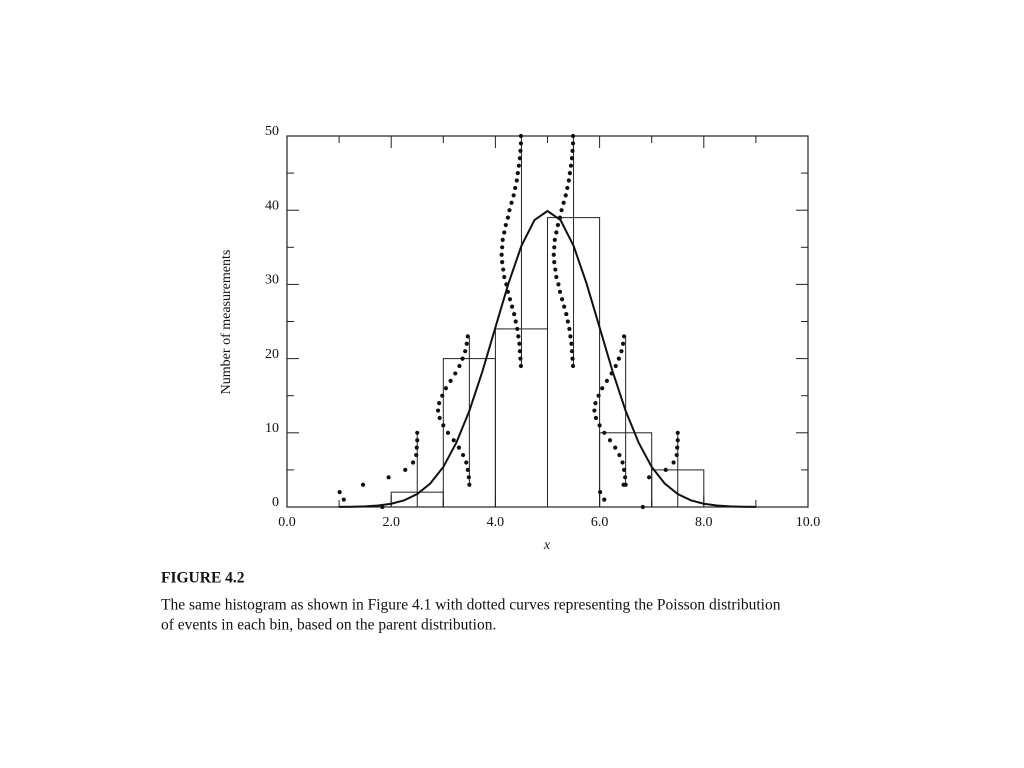  What do you see at coordinates (275, 502) in the screenshot?
I see `y-tick-label: 0` at bounding box center [275, 502].